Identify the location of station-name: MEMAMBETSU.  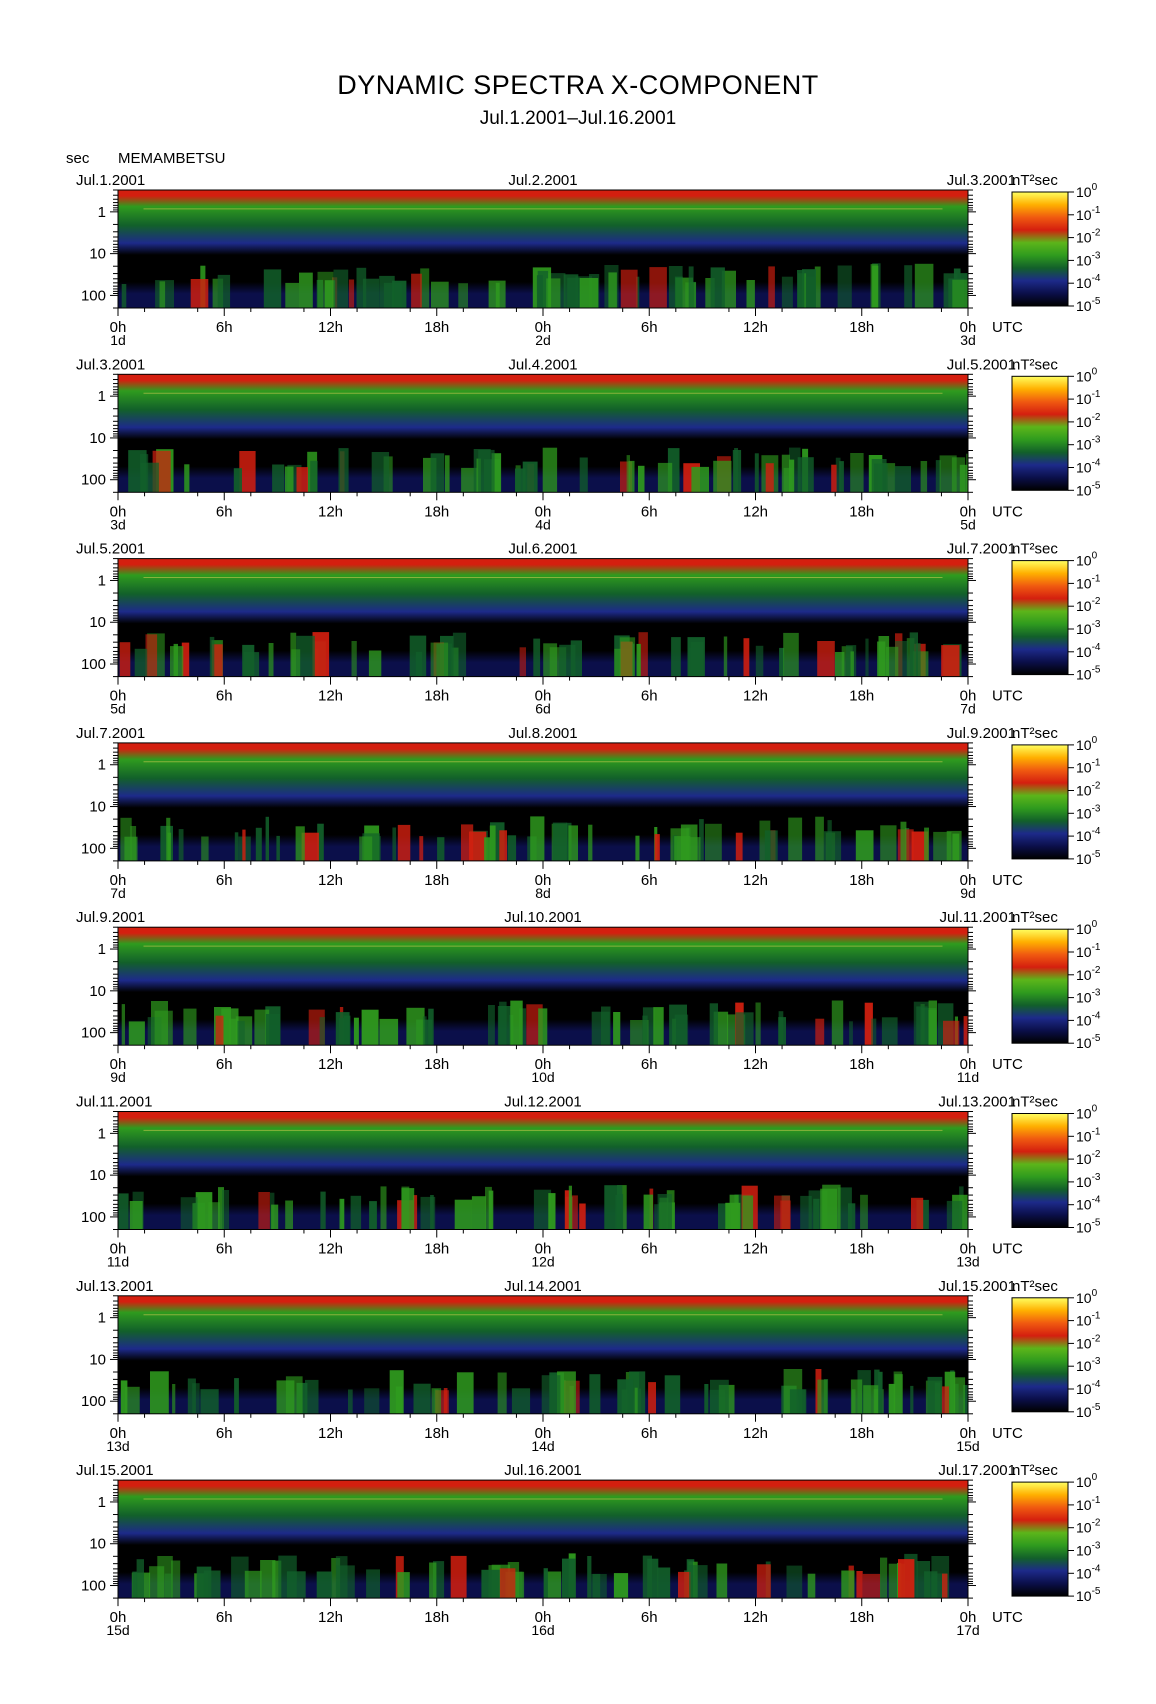
(172, 158).